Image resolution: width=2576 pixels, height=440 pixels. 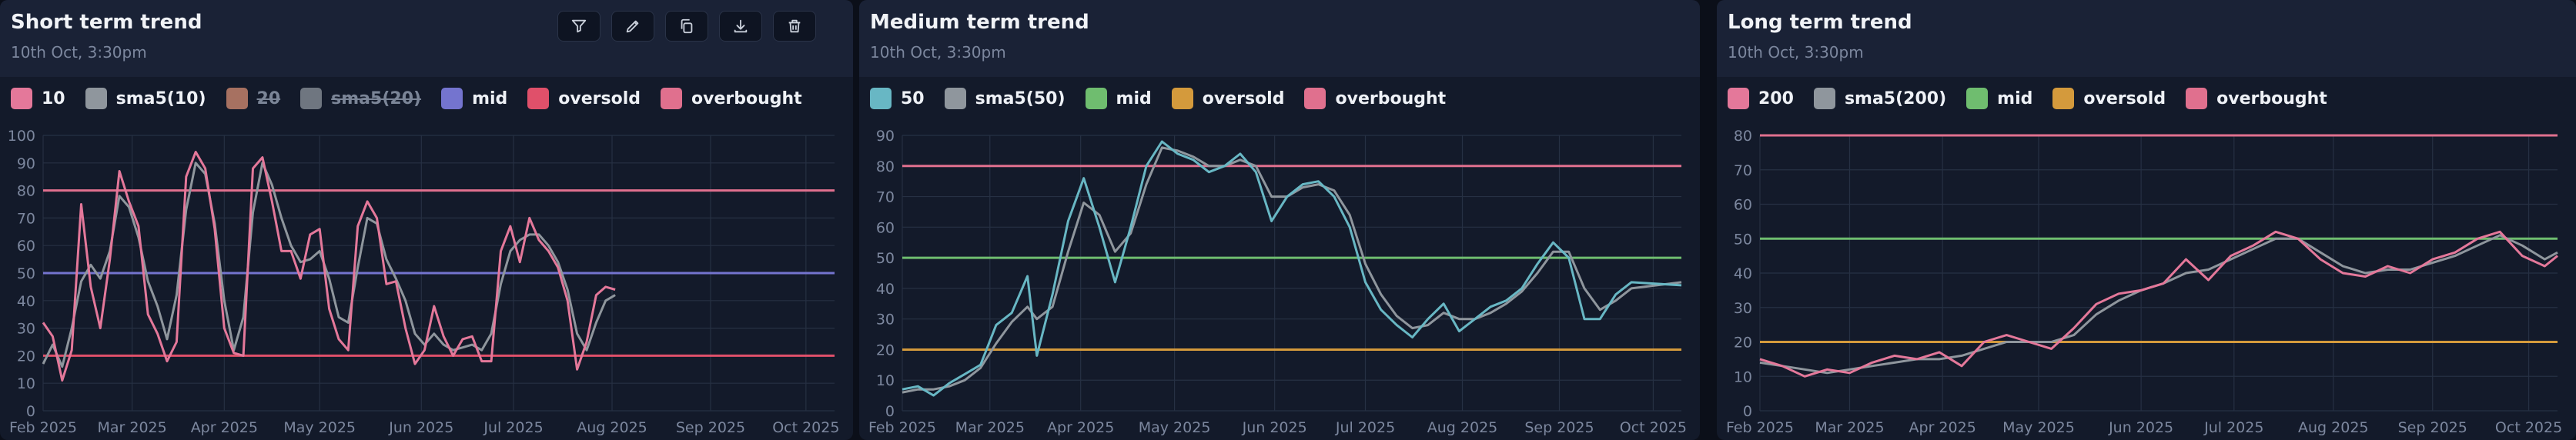 I want to click on copy-button, so click(x=686, y=27).